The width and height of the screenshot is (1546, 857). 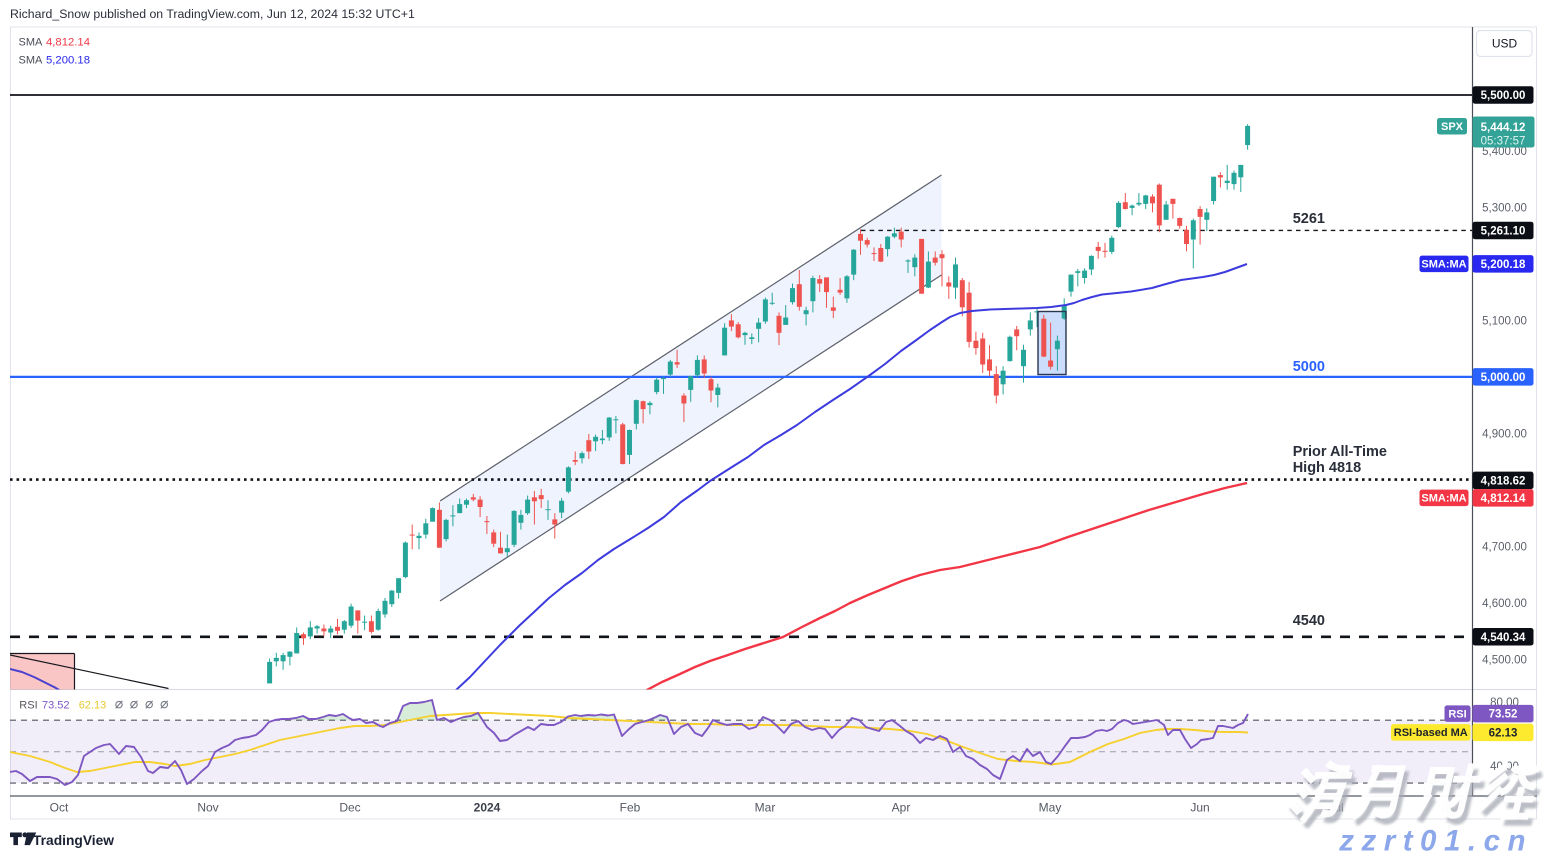 What do you see at coordinates (901, 808) in the screenshot?
I see `svg-text: Apr` at bounding box center [901, 808].